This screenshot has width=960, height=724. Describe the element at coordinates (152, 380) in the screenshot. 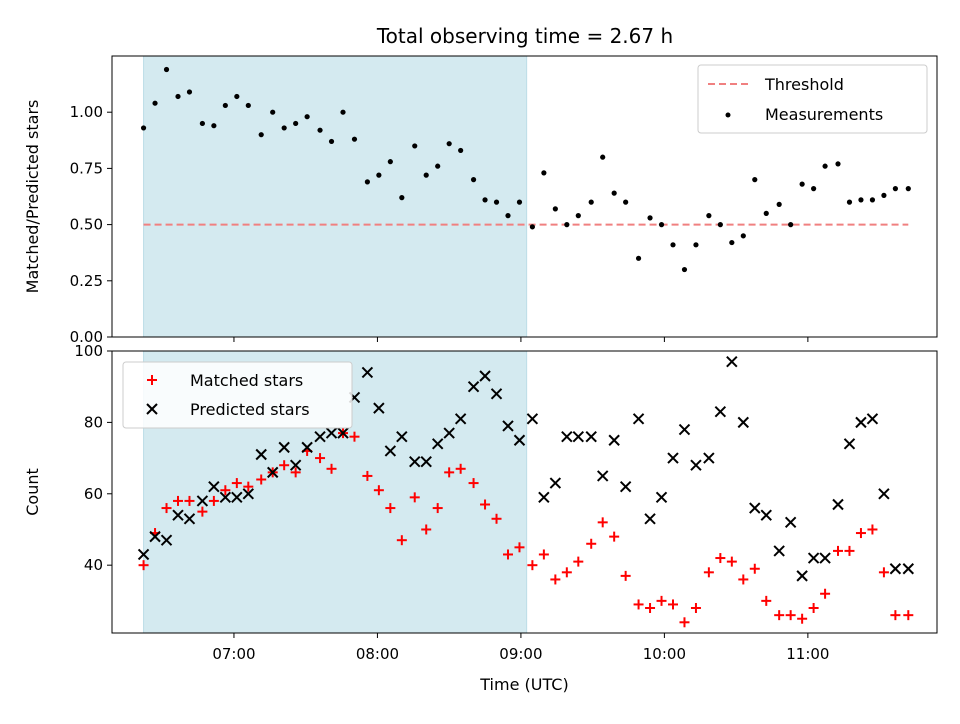

I see `legend-plus-marker` at that location.